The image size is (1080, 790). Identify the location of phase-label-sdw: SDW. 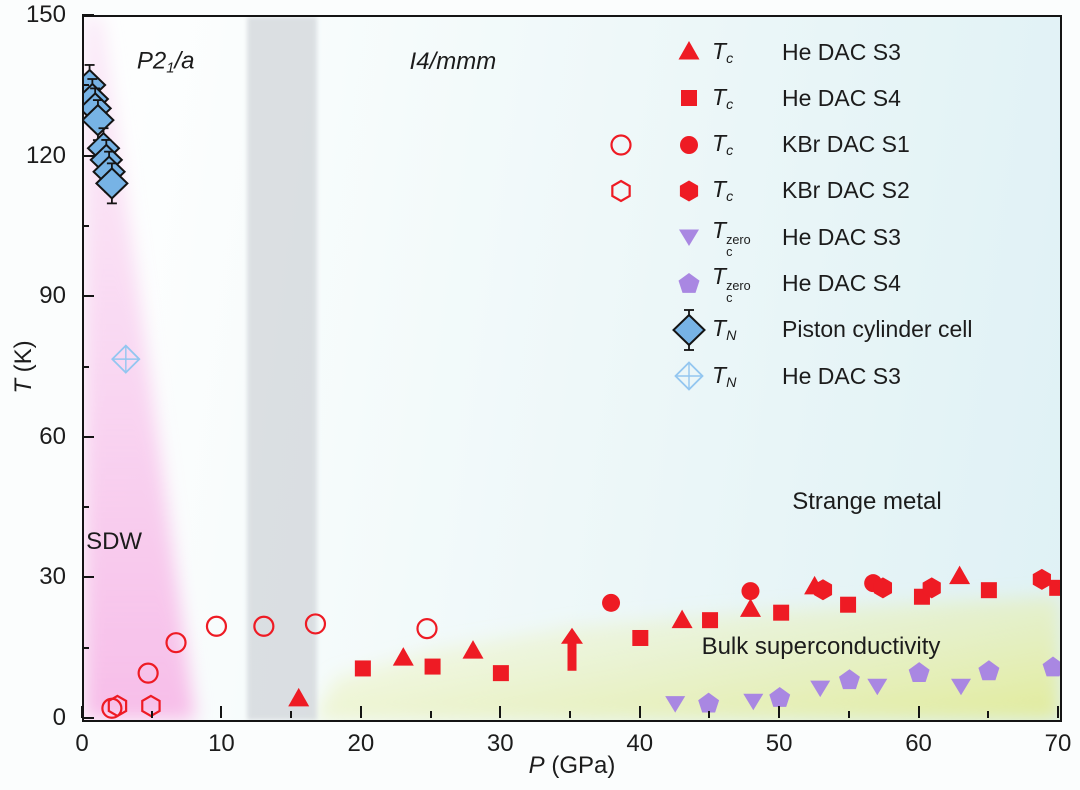
(114, 542).